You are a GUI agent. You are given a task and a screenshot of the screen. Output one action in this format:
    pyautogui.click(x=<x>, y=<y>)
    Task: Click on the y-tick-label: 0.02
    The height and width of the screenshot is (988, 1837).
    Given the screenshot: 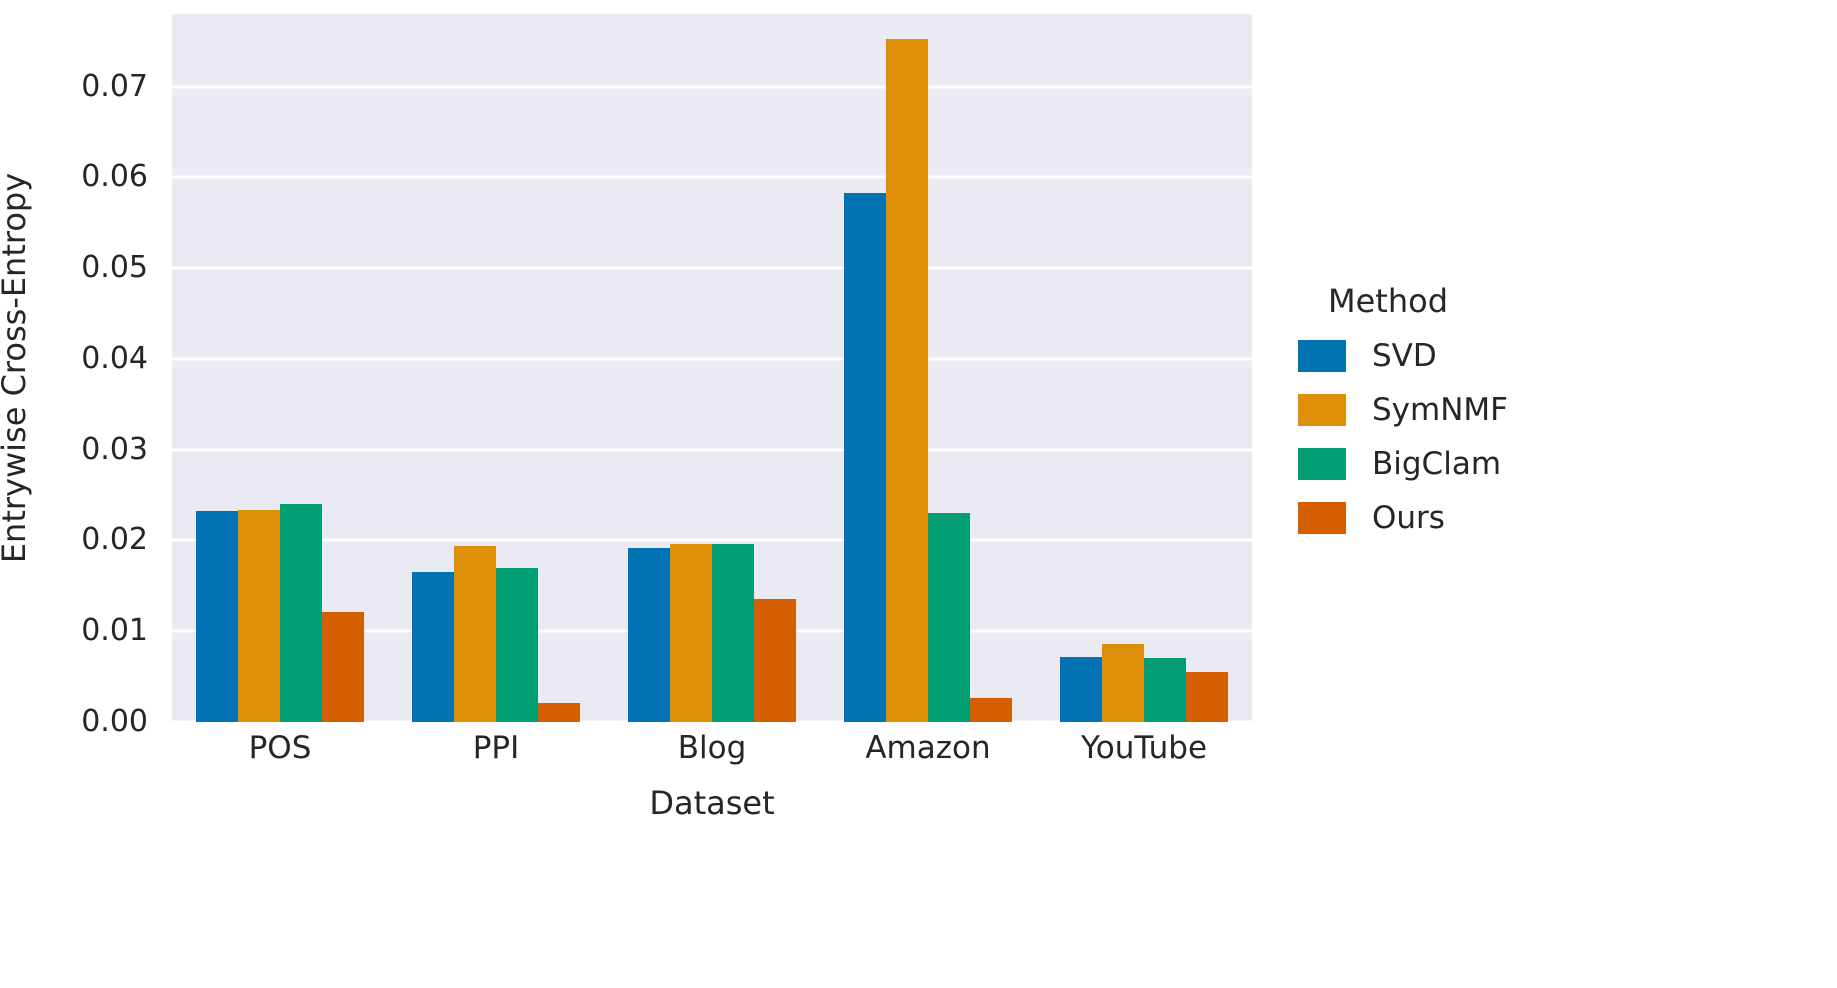 What is the action you would take?
    pyautogui.click(x=114, y=540)
    